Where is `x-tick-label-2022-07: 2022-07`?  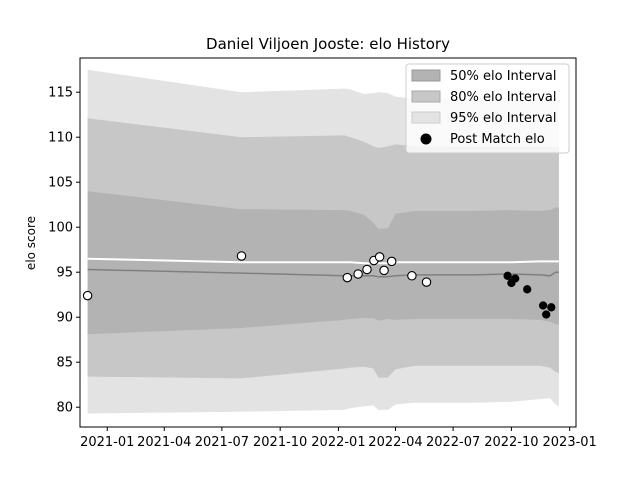 x-tick-label-2022-07: 2022-07 is located at coordinates (453, 442).